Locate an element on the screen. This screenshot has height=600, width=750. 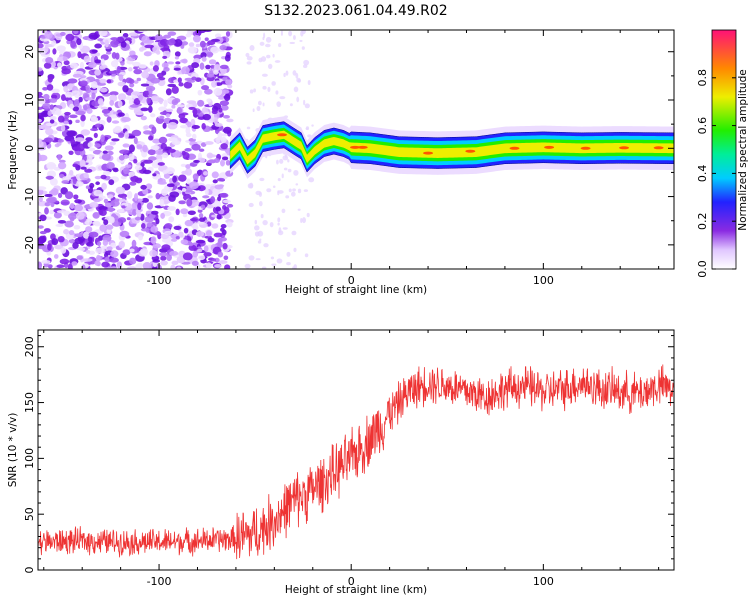
signal-hotspot is located at coordinates (362, 147).